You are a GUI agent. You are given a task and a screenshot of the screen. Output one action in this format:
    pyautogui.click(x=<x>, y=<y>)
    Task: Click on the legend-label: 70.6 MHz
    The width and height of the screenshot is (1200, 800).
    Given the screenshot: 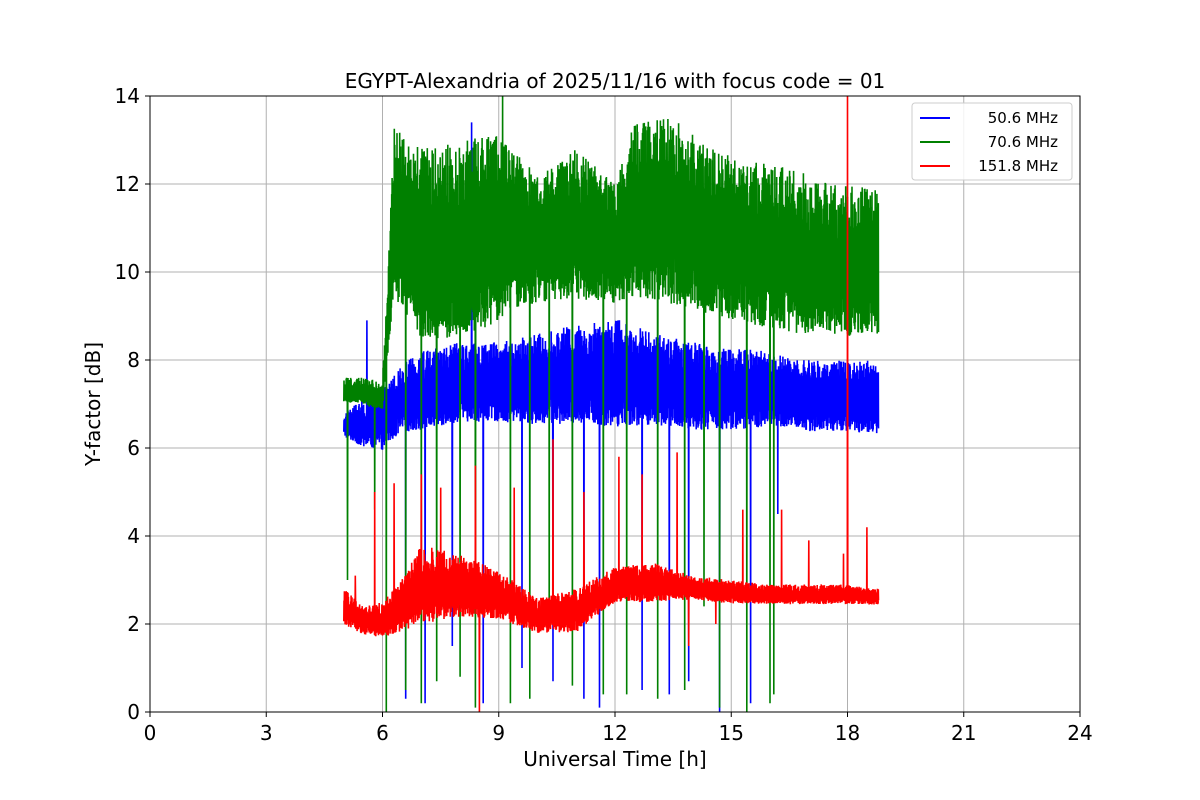 What is the action you would take?
    pyautogui.click(x=1023, y=142)
    